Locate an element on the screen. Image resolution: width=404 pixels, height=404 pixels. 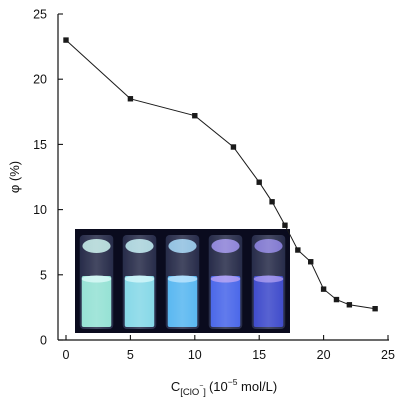
y-axis-label: φ (%) is located at coordinates (14, 177).